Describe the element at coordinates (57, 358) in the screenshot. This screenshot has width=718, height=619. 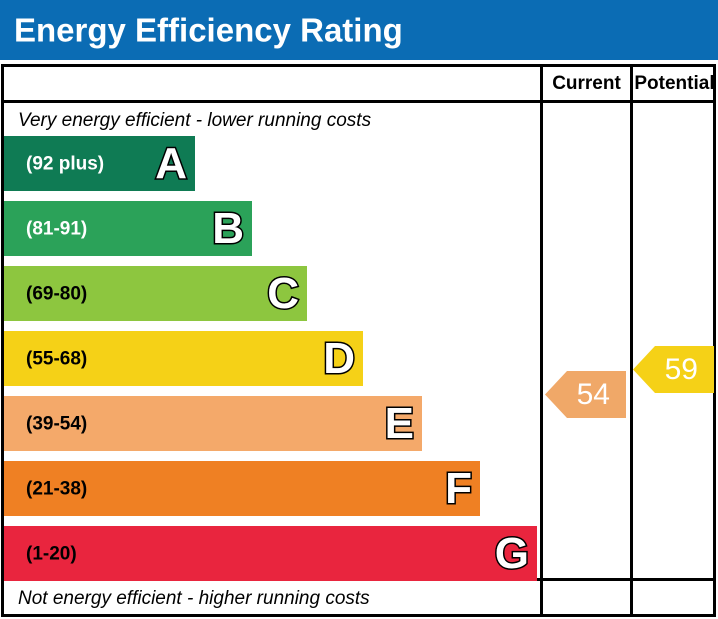
I see `band-range-label: (55-68)` at that location.